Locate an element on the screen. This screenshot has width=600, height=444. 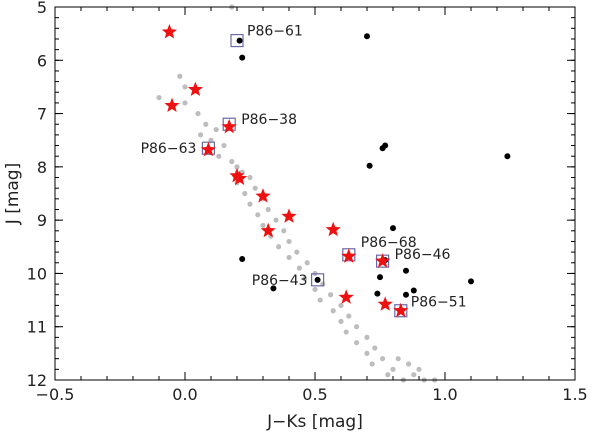
y-tick-label: 7 is located at coordinates (42, 114).